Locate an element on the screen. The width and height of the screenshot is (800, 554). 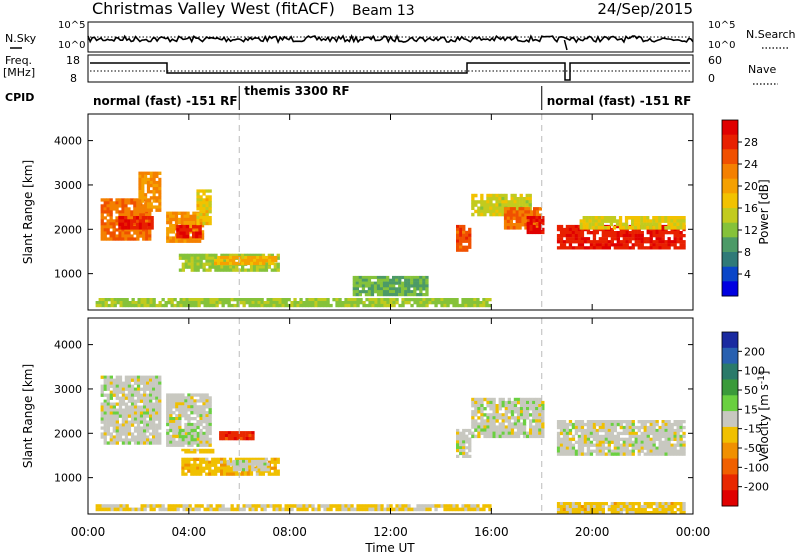
nsky-label: N.Sky is located at coordinates (21, 38).